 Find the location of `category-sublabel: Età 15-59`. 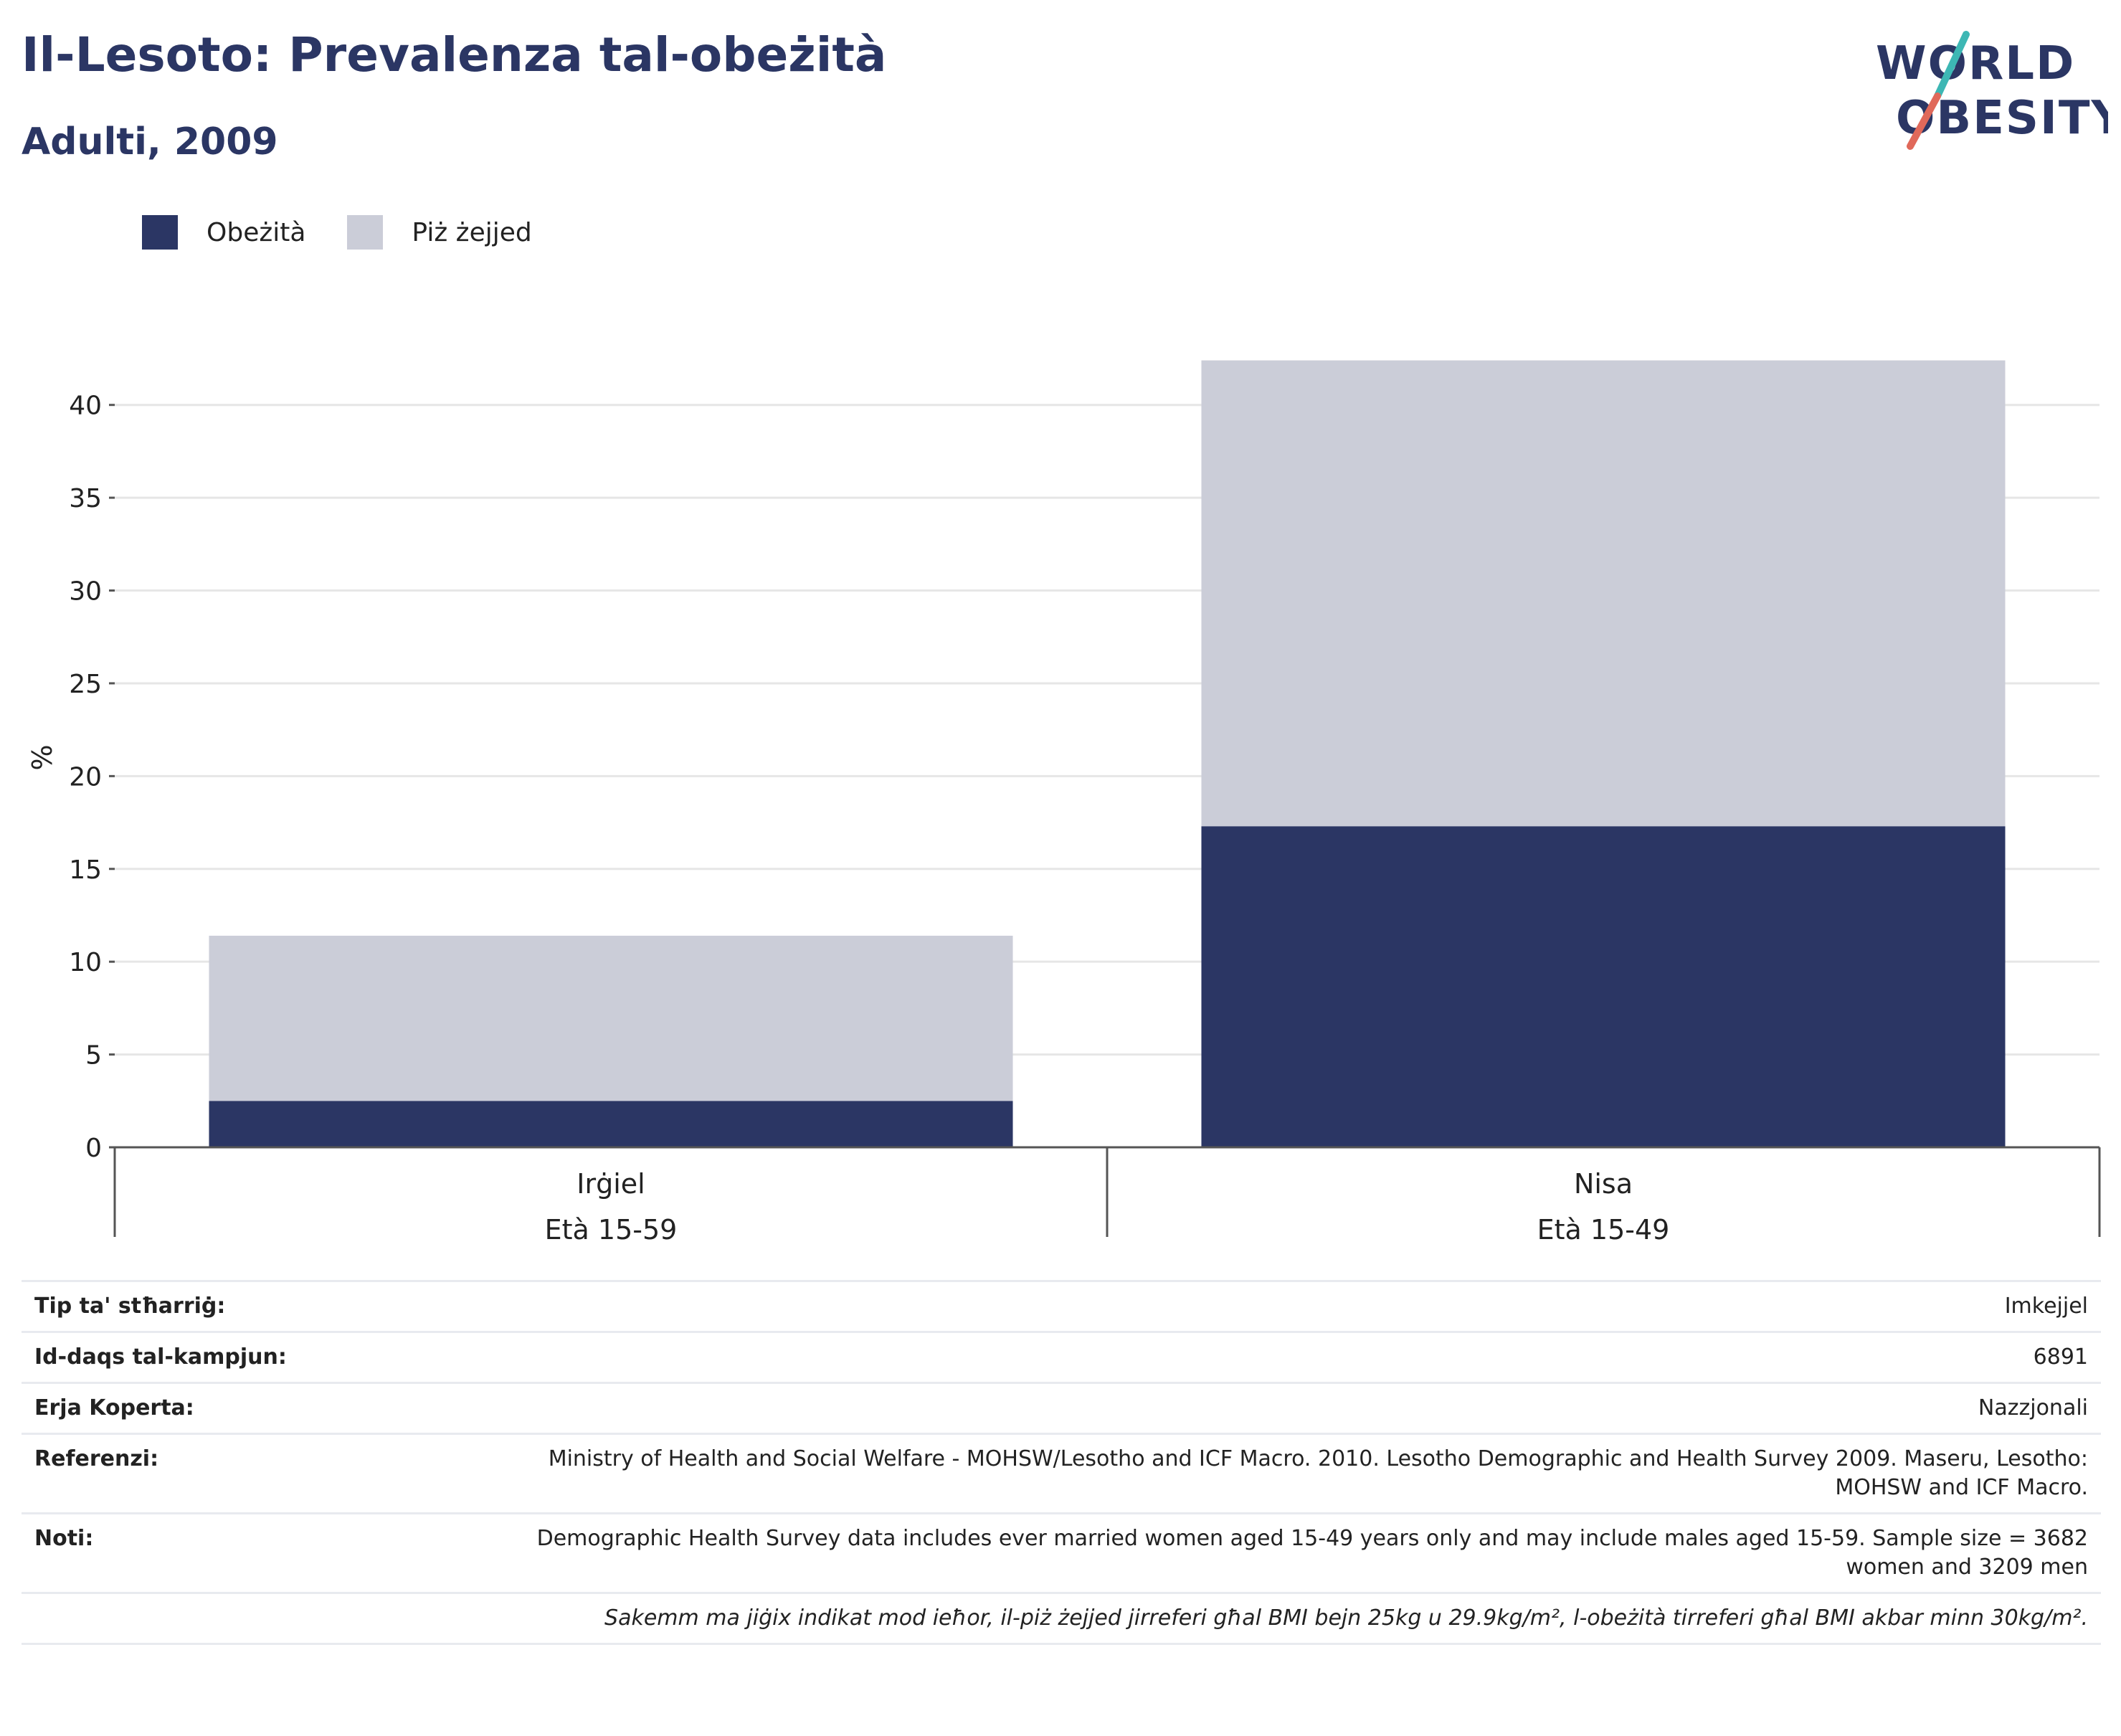

category-sublabel: Età 15-59 is located at coordinates (611, 1230).